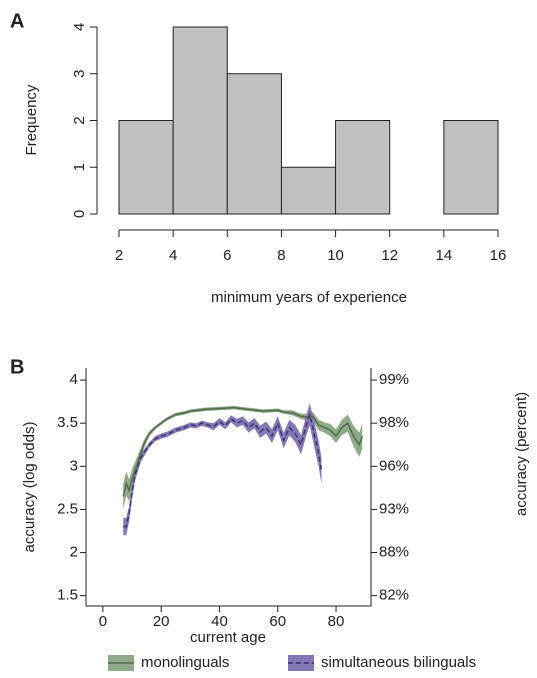 The width and height of the screenshot is (537, 678). I want to click on y-tick-label: 1.5, so click(67, 595).